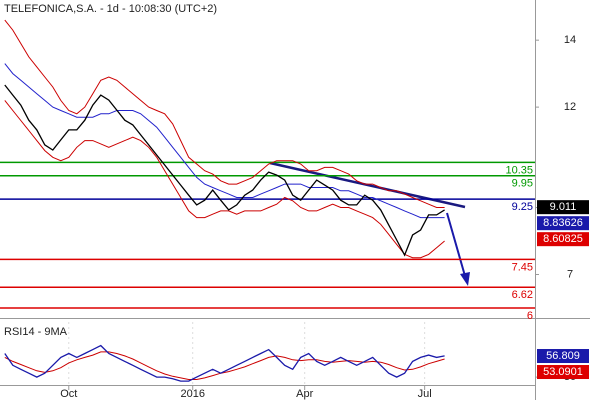  What do you see at coordinates (570, 40) in the screenshot?
I see `y-tick-label: 14` at bounding box center [570, 40].